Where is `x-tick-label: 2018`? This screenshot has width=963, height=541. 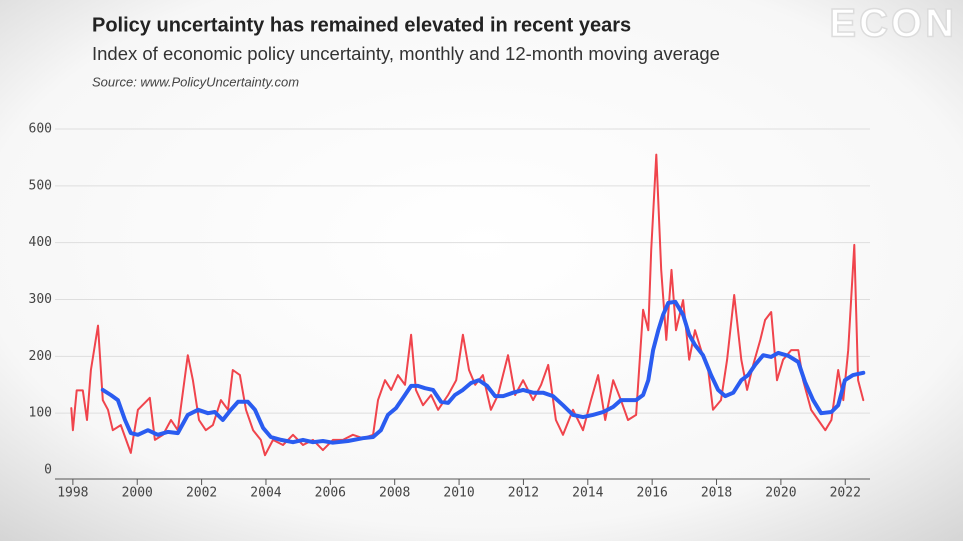
x-tick-label: 2018 is located at coordinates (716, 493).